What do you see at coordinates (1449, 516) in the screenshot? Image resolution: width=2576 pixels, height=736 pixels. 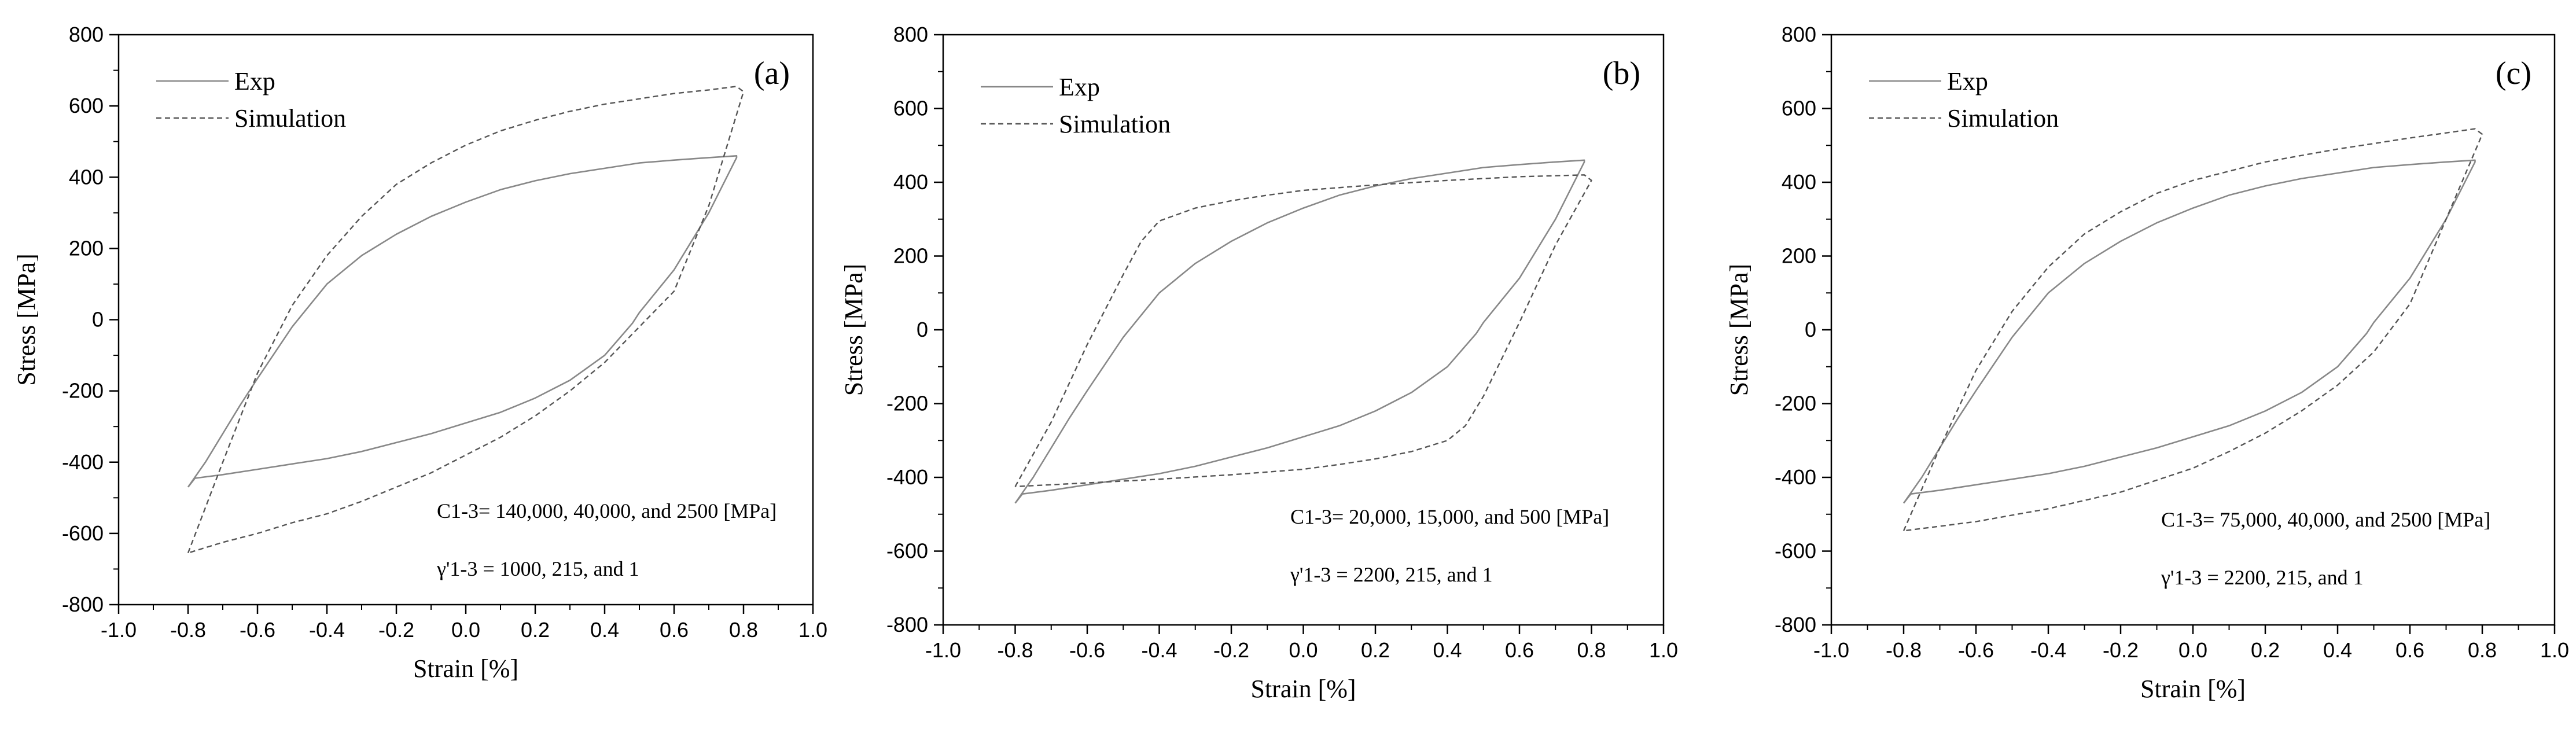 I see `annotation-c-params: C1-3= 20,000, 15,000, and 500 [MPa]` at bounding box center [1449, 516].